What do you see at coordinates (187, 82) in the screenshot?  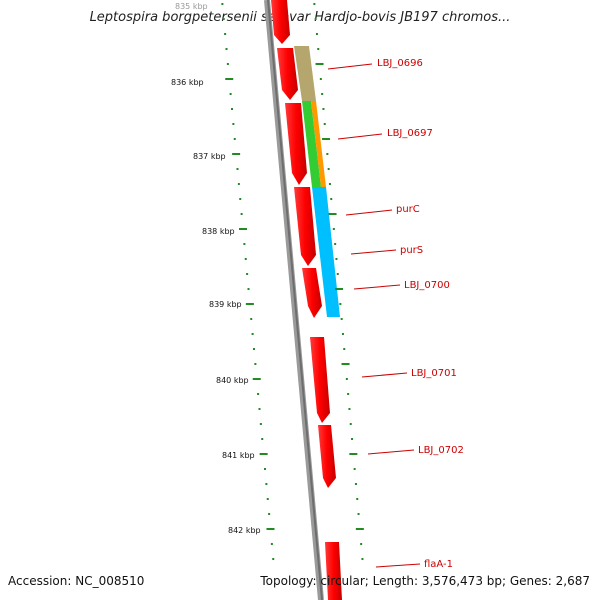 I see `scale-label: 836 kbp` at bounding box center [187, 82].